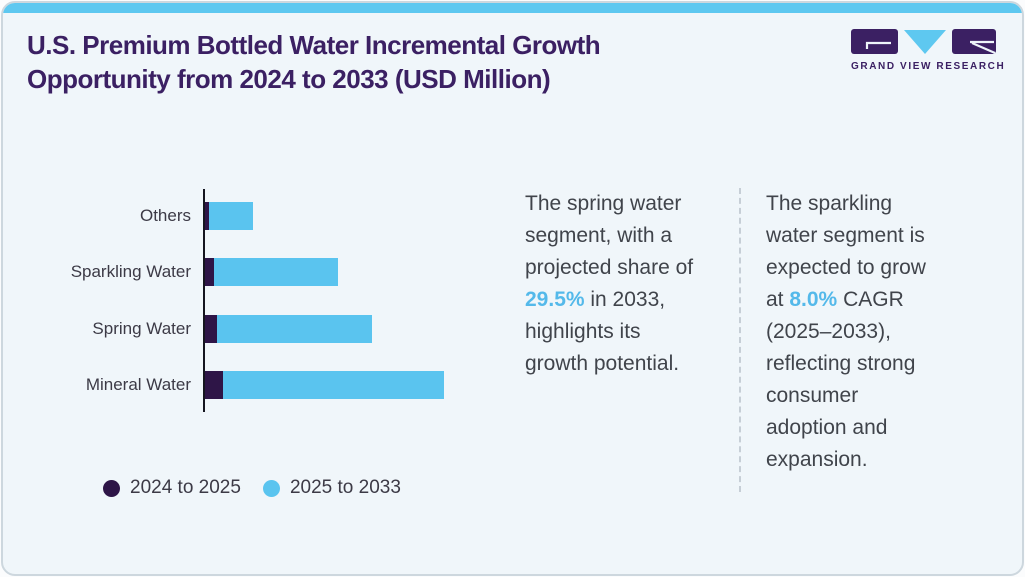 The image size is (1025, 577). Describe the element at coordinates (345, 487) in the screenshot. I see `legend-label: 2025 to 2033` at that location.